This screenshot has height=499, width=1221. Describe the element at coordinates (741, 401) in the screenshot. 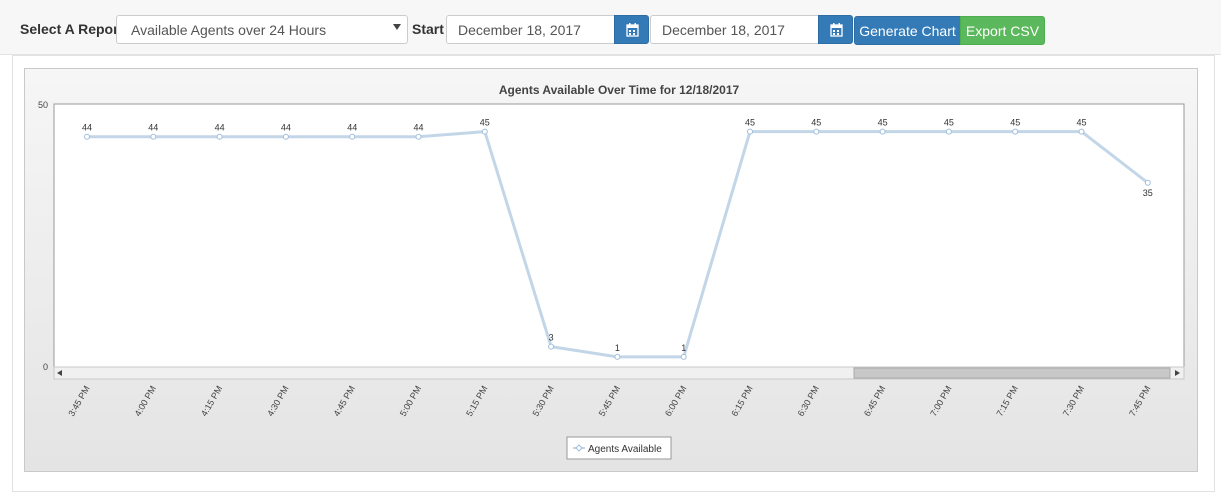

I see `x-tick-label: 6:15 PM` at that location.